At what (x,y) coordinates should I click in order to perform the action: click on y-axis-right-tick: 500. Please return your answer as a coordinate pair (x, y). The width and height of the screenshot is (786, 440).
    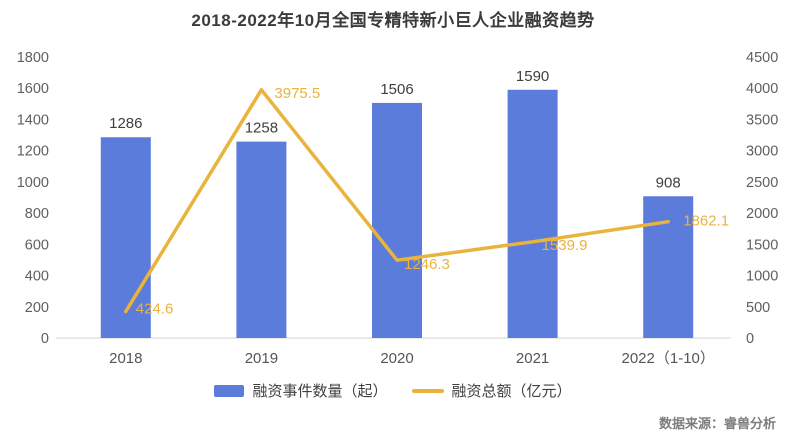
    Looking at the image, I should click on (758, 308).